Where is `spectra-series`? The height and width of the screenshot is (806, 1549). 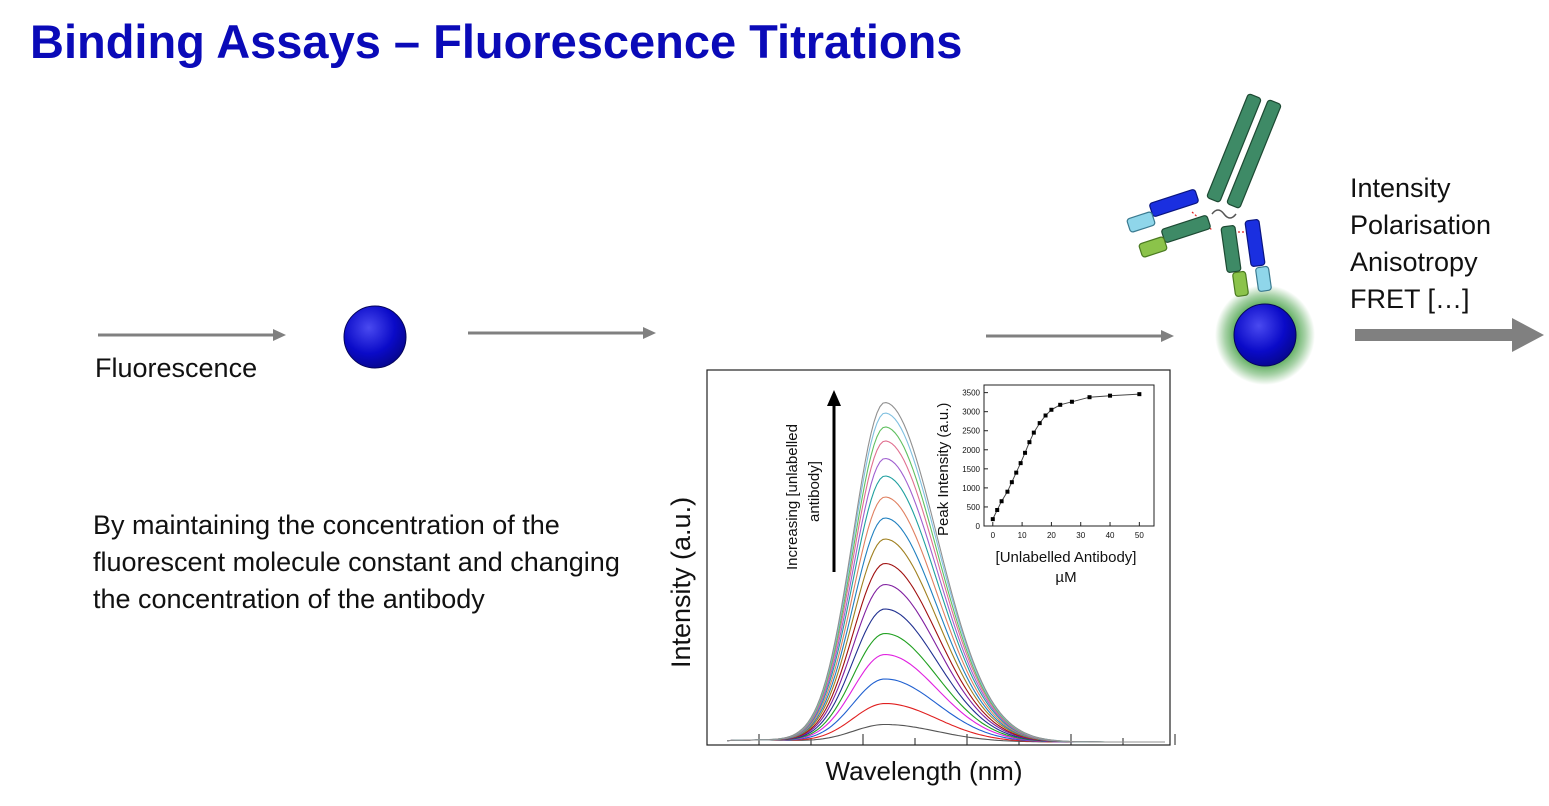
spectra-series is located at coordinates (945, 572).